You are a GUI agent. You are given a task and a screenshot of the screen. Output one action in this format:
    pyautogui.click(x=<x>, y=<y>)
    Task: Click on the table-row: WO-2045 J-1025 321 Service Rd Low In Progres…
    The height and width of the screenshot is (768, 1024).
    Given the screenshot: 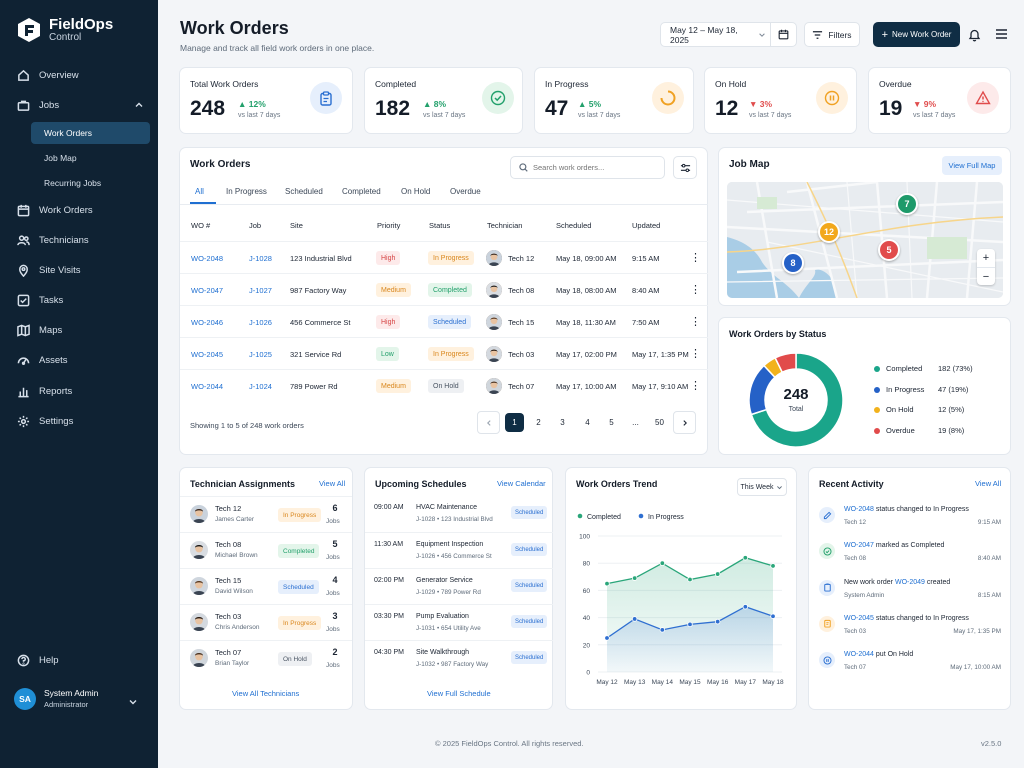 What is the action you would take?
    pyautogui.click(x=444, y=353)
    